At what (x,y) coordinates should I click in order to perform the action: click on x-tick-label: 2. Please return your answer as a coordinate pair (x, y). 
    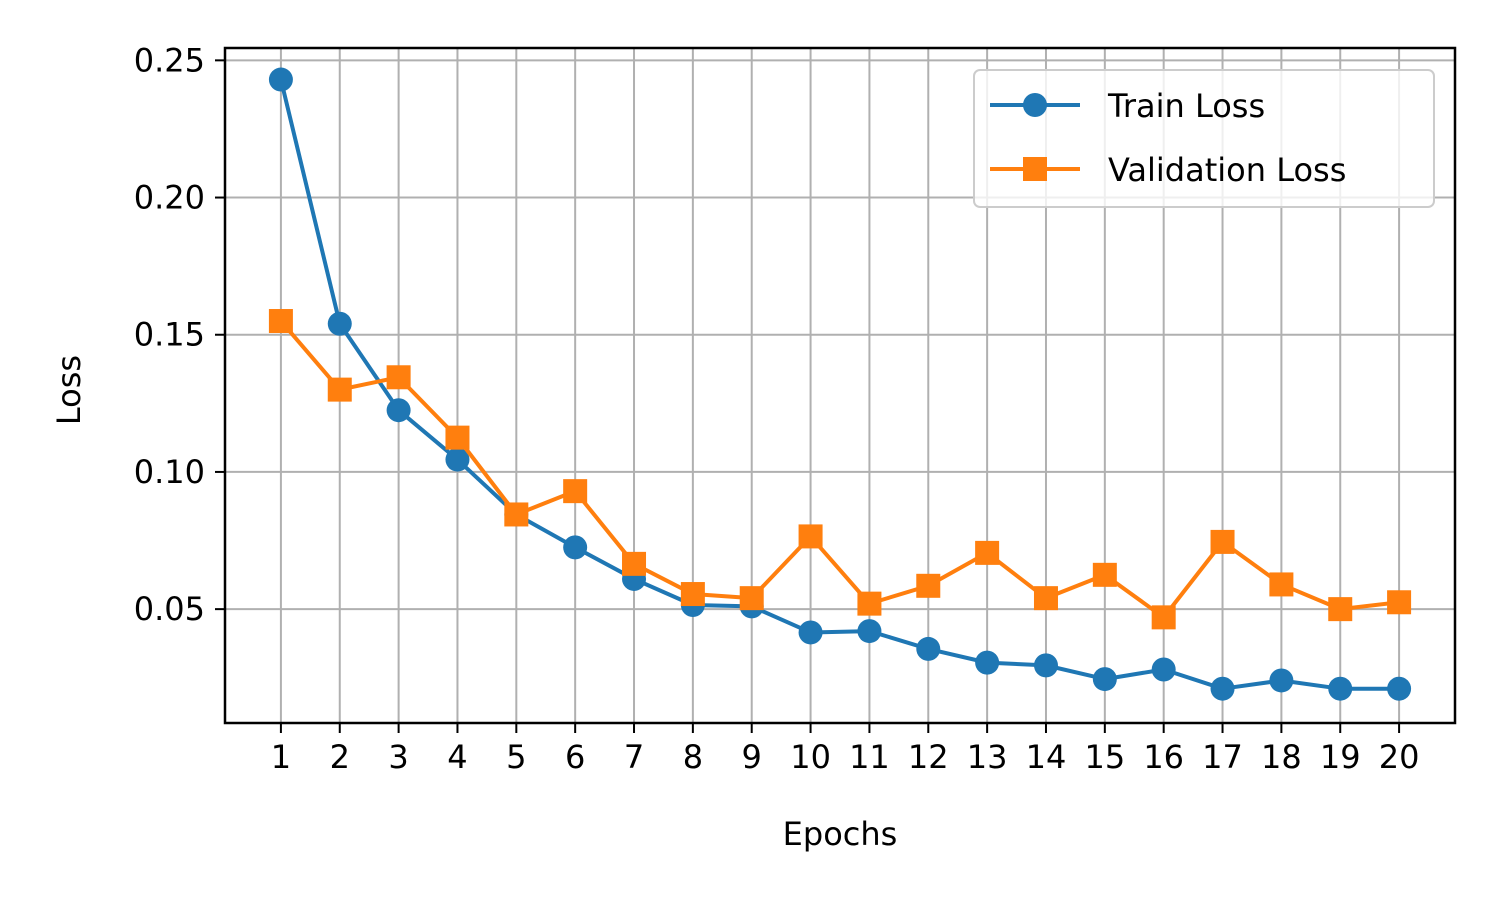
    Looking at the image, I should click on (340, 757).